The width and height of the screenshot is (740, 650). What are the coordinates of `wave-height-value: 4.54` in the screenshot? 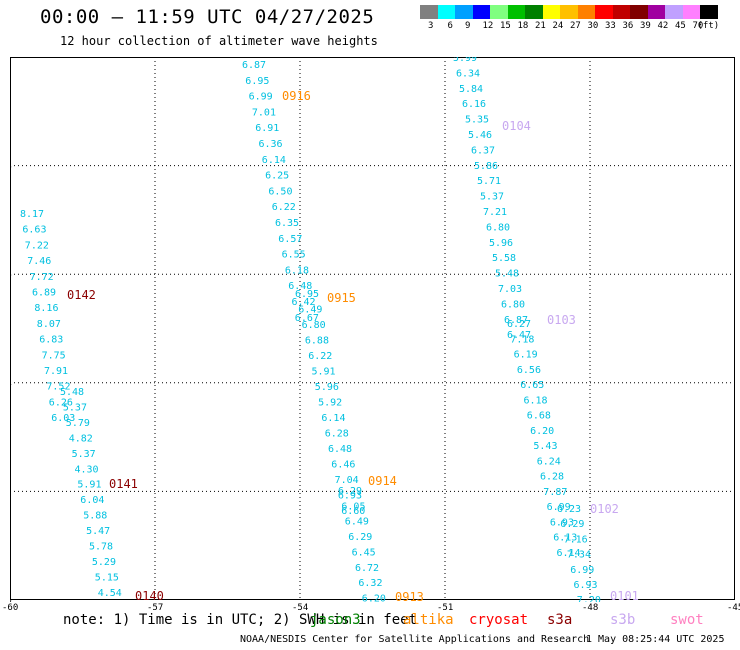 It's located at (110, 593).